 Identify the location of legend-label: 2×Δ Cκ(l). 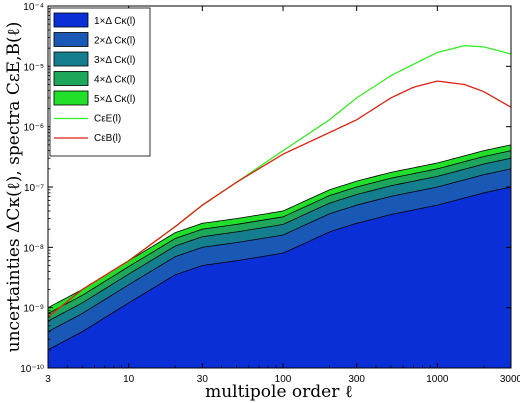
(114, 41).